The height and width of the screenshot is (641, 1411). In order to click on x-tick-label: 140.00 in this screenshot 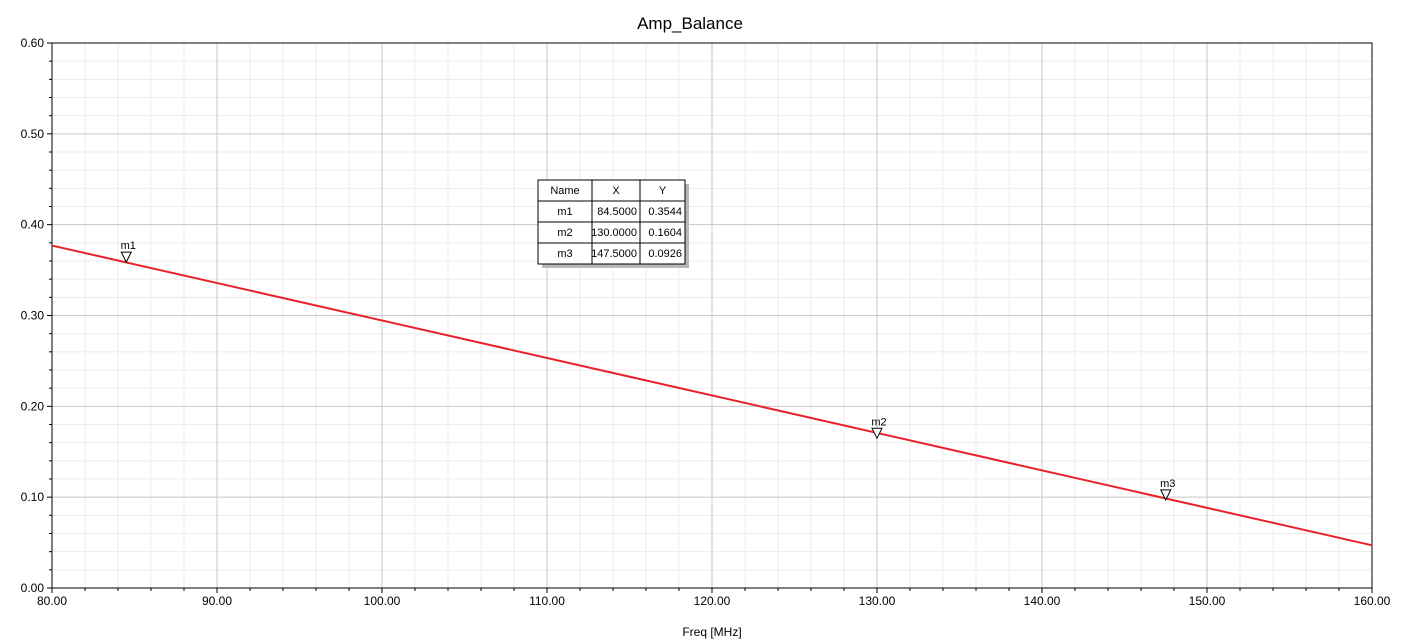, I will do `click(1042, 601)`.